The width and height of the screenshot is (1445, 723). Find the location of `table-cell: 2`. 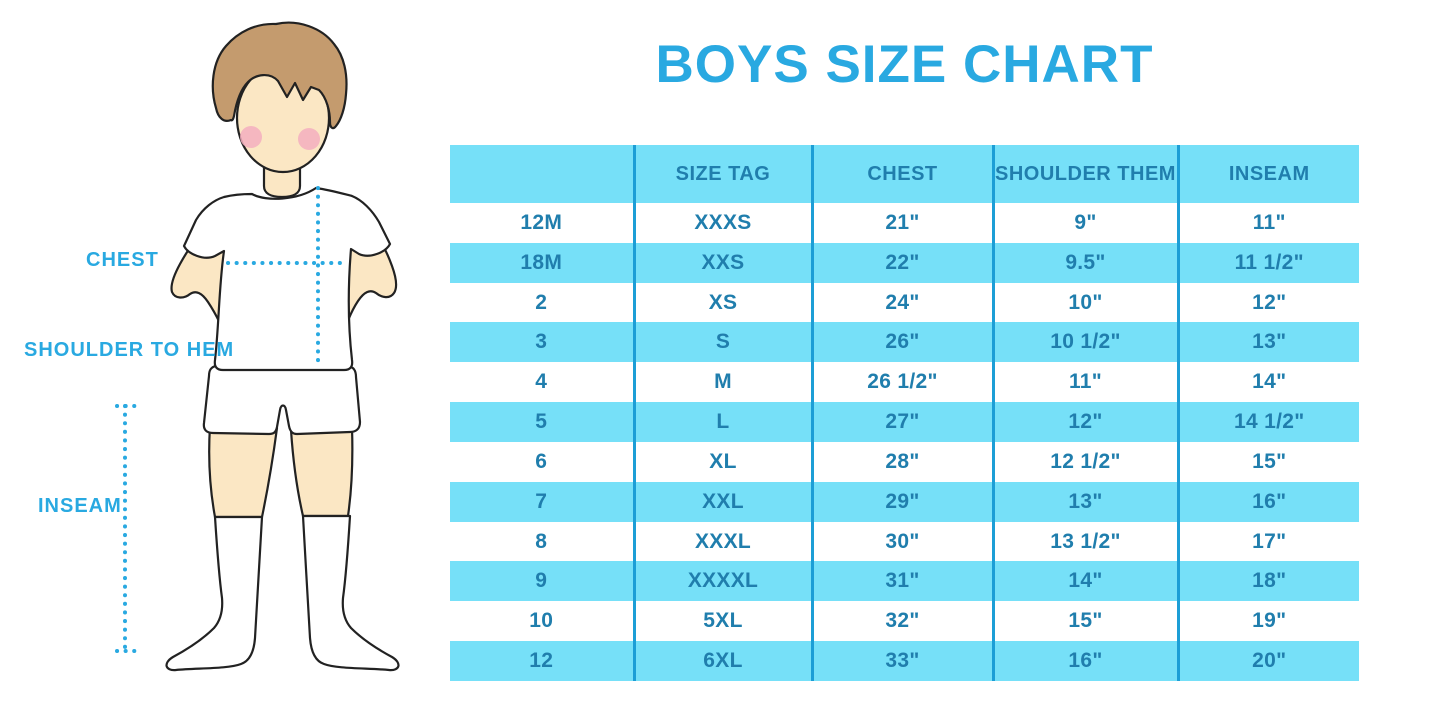

table-cell: 2 is located at coordinates (541, 302).